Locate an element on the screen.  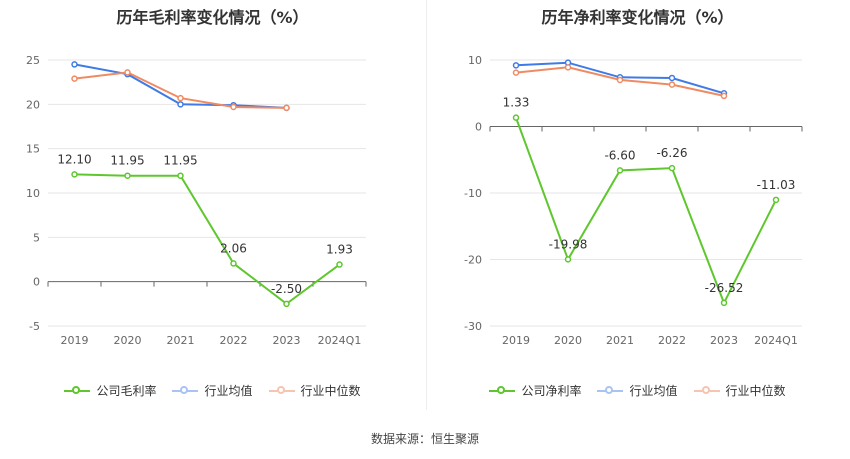
y-tick-label: 25 is located at coordinates (33, 60).